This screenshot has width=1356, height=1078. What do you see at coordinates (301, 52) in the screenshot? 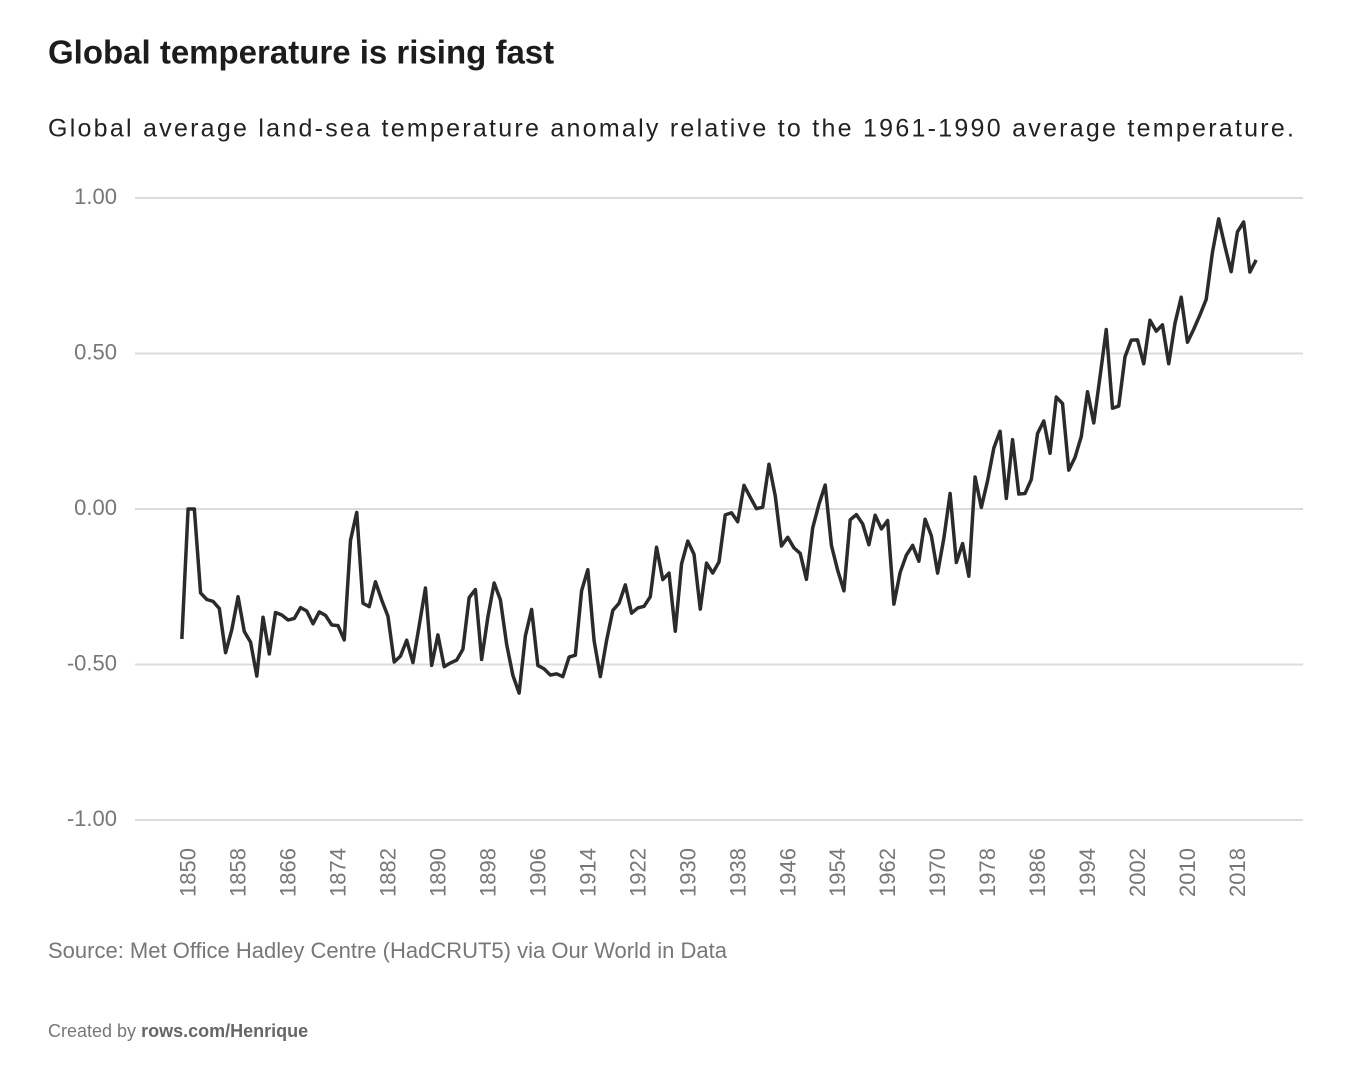
I see `chart-title: Global temperature is rising fast` at bounding box center [301, 52].